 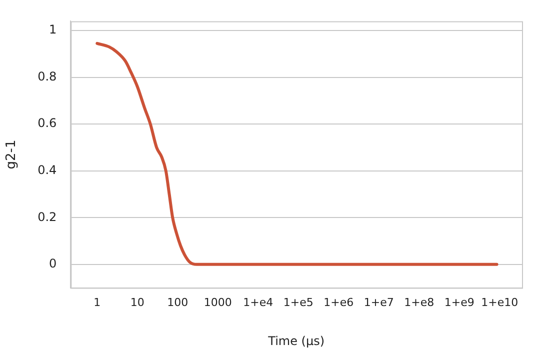 I want to click on x-tick-label: 100, so click(x=177, y=303).